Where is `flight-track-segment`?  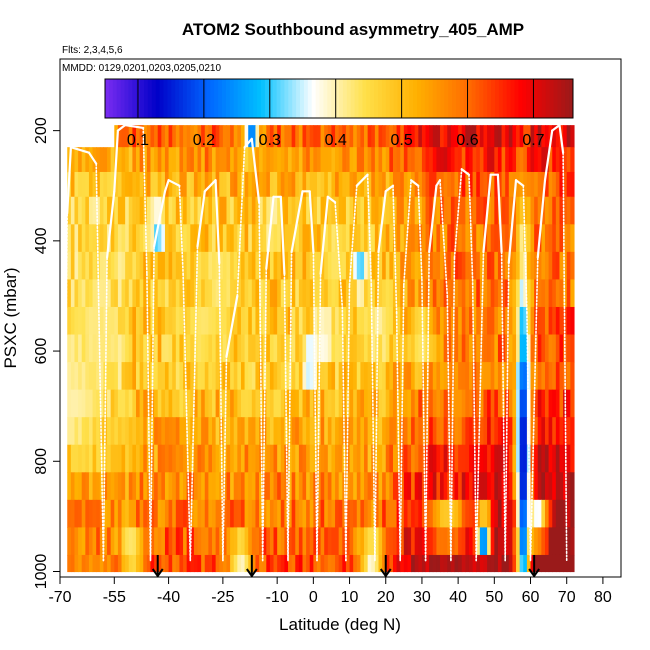
flight-track-segment is located at coordinates (565, 356).